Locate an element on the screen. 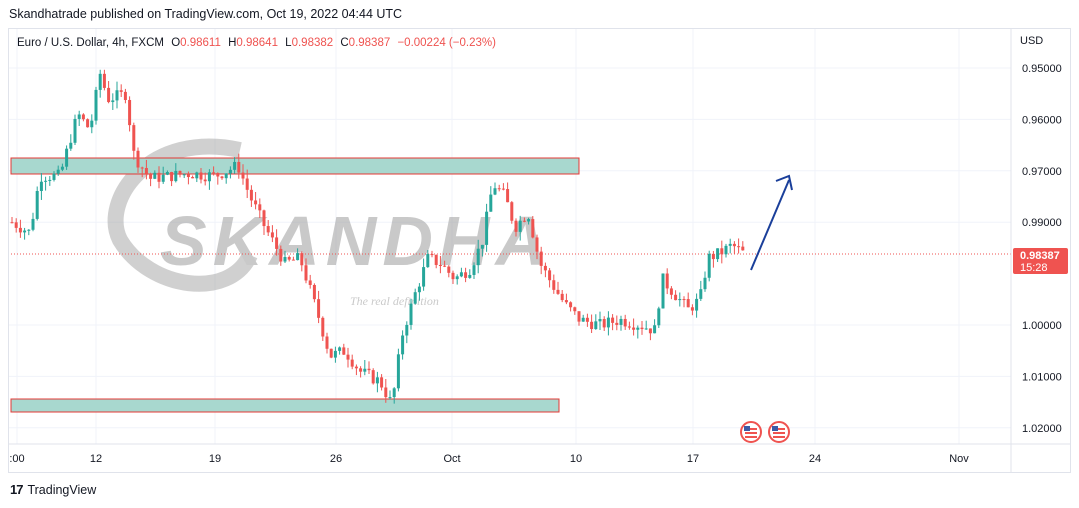 This screenshot has height=508, width=1079. legend-o-value: 0.98611 is located at coordinates (200, 43).